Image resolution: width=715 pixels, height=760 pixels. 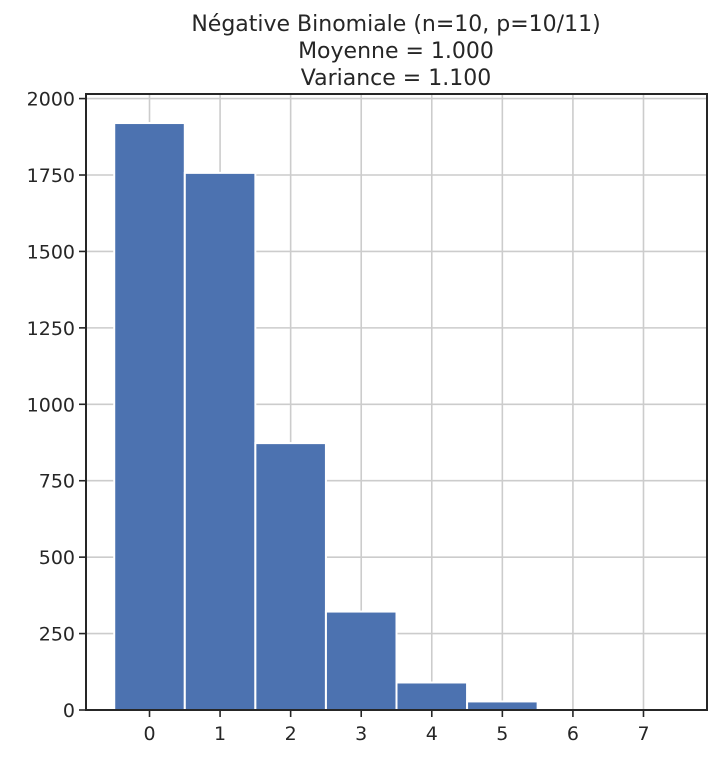 I want to click on x-tick-label: 5, so click(x=502, y=734).